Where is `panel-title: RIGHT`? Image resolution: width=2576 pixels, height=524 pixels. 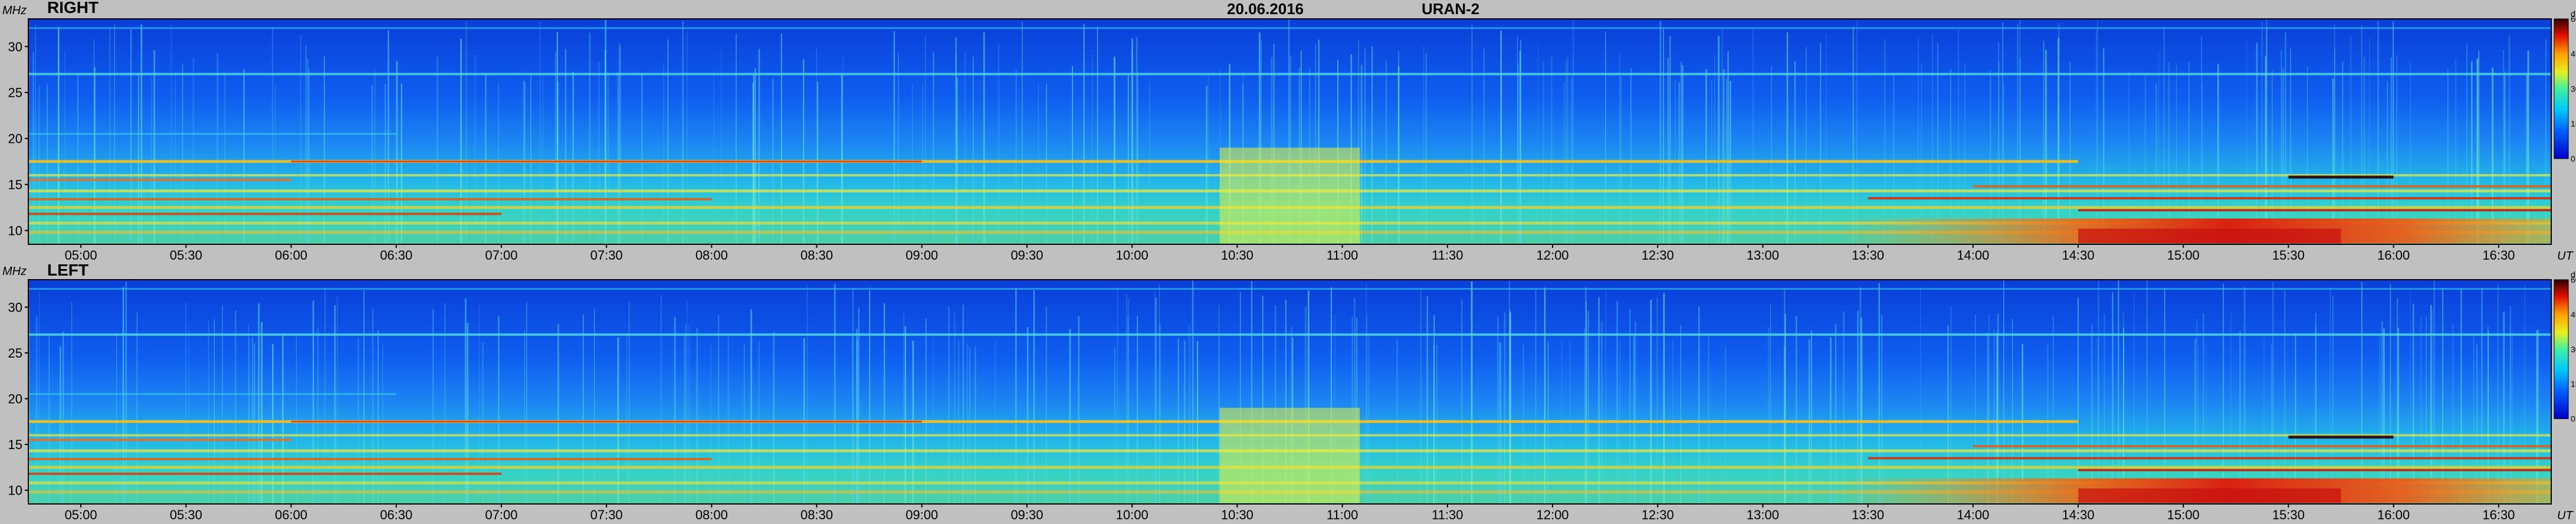 panel-title: RIGHT is located at coordinates (73, 8).